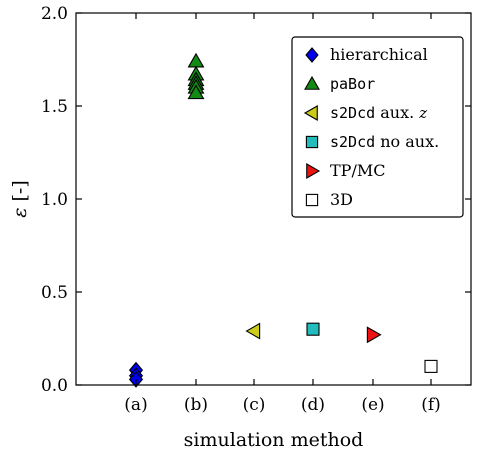 This screenshot has width=486, height=452. I want to click on data-point-s2Dcd-aux, so click(253, 331).